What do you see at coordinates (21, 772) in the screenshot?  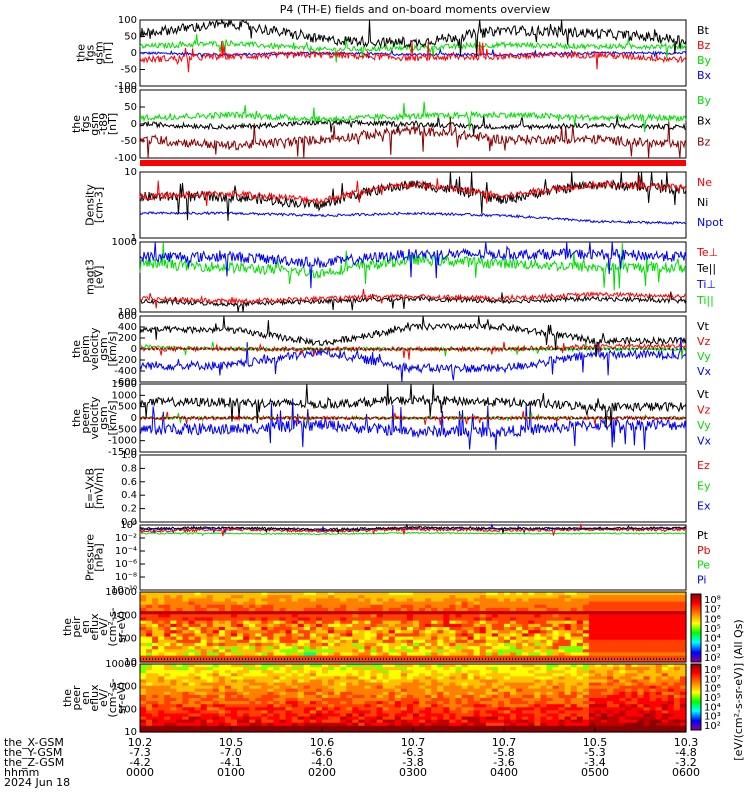 I see `x-row-label: hhmm` at bounding box center [21, 772].